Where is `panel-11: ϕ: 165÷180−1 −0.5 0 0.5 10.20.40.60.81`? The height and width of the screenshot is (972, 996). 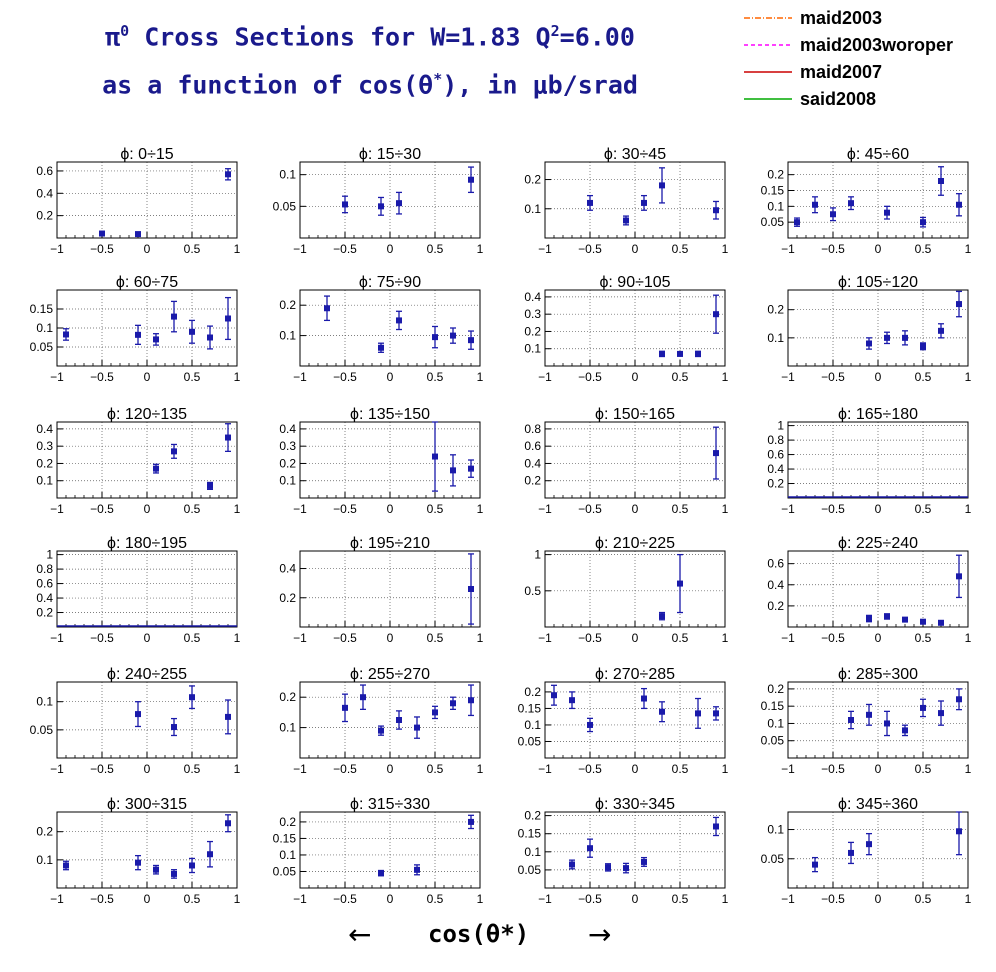
panel-11: ϕ: 165÷180−1 −0.5 0 0.5 10.20.40.60.81 is located at coordinates (869, 461).